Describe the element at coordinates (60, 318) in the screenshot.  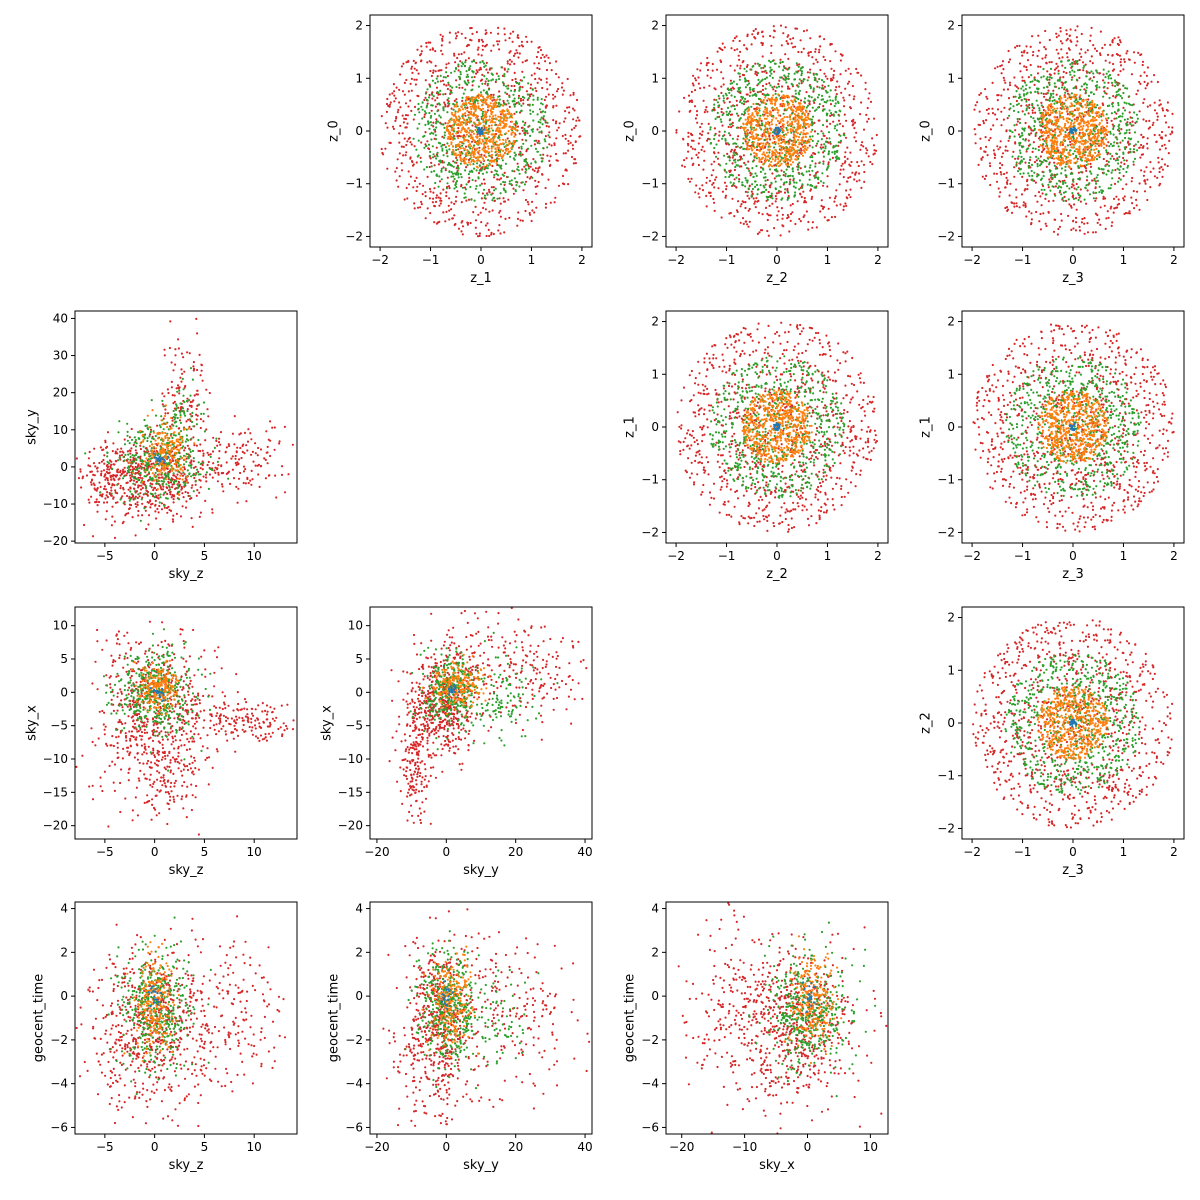
I see `y-tick-label: 40` at that location.